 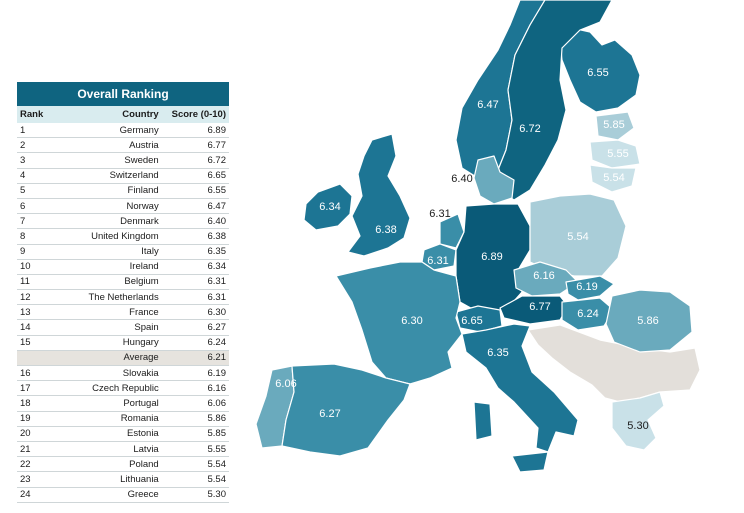 I want to click on rank-cell: 13, so click(x=35, y=312).